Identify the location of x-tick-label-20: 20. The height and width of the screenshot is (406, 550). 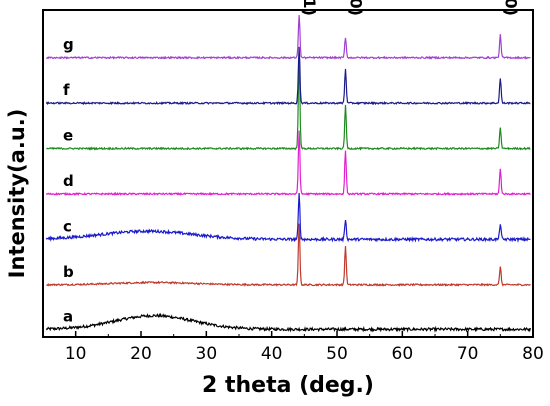
(141, 354).